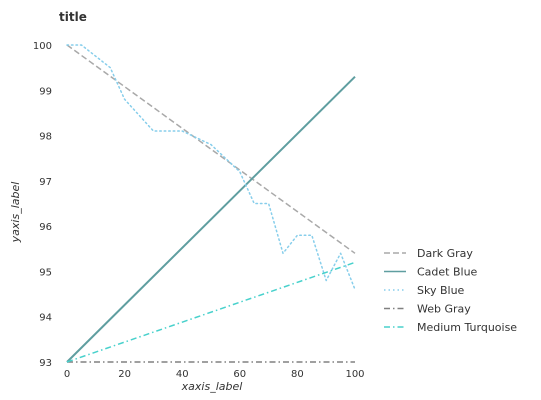  I want to click on y-tick-label: 100, so click(42, 46).